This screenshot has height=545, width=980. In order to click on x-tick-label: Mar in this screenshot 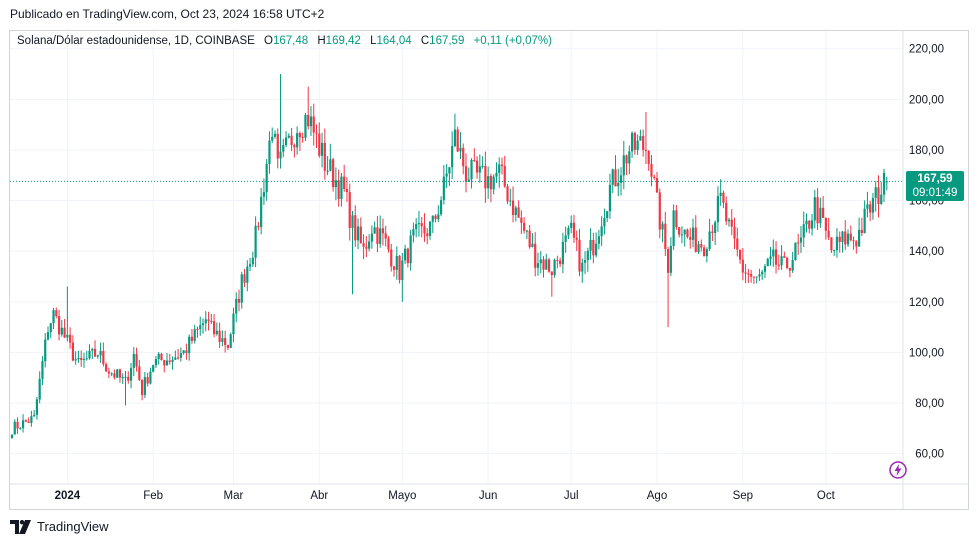, I will do `click(234, 496)`.